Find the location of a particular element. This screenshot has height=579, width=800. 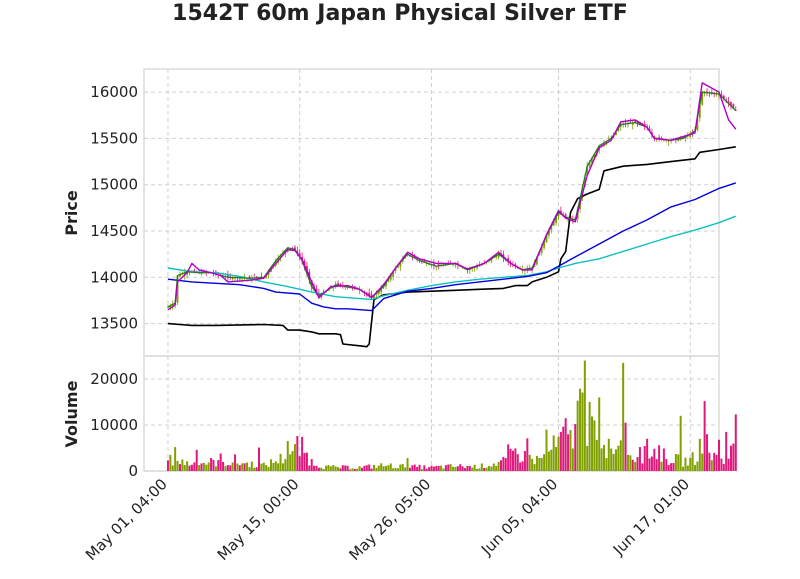

volume-y-tick-label: 20000 is located at coordinates (114, 379).